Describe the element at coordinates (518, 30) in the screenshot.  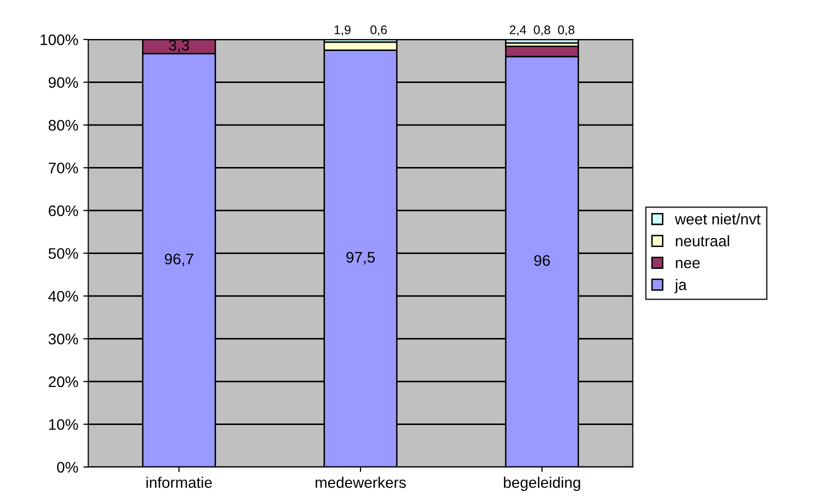
I see `data-label: 2,4` at that location.